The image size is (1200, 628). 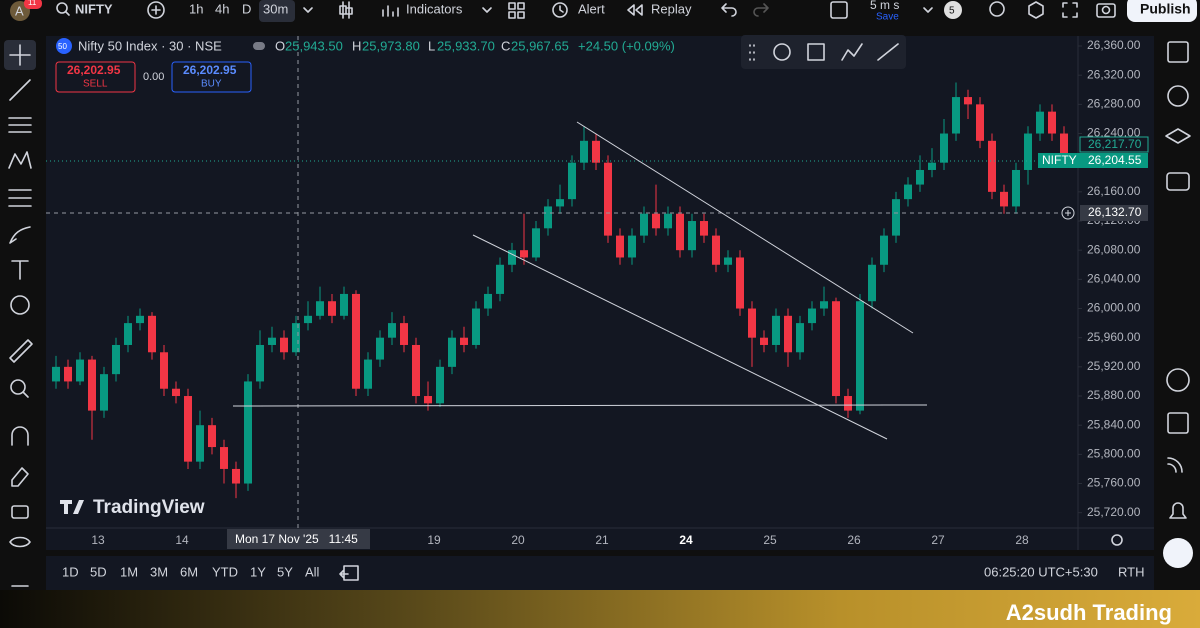 What do you see at coordinates (580, 405) in the screenshot?
I see `support-line` at bounding box center [580, 405].